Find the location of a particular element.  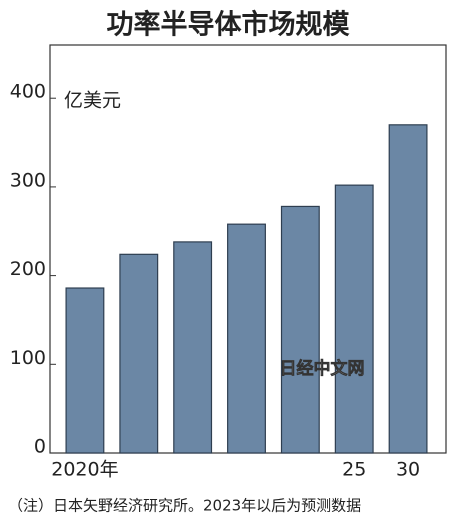

chart-title: 功率半导体市场规模 is located at coordinates (228, 25).